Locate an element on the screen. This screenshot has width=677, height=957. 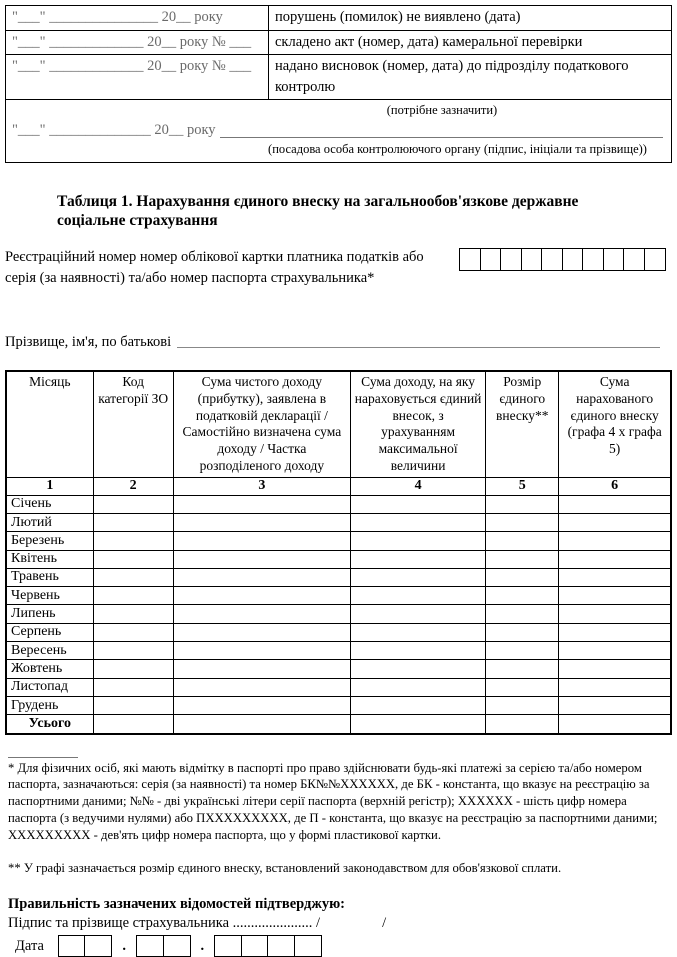
table-row: Жовтень is located at coordinates (338, 669).